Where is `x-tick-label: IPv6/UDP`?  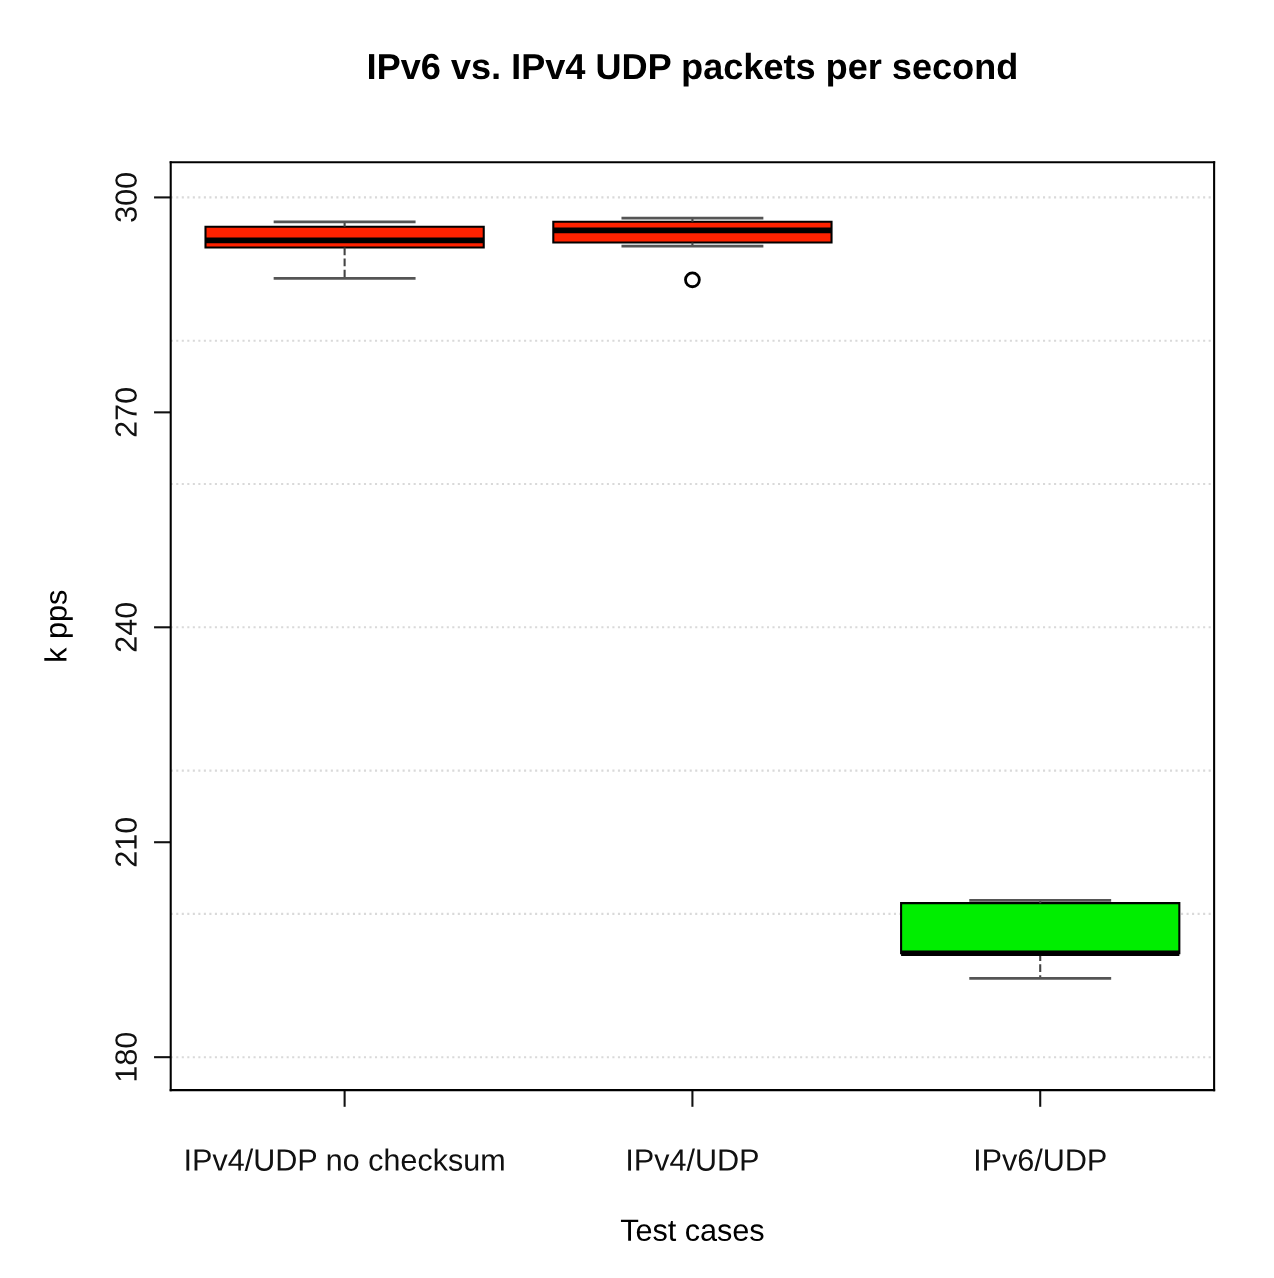 x-tick-label: IPv6/UDP is located at coordinates (1040, 1159).